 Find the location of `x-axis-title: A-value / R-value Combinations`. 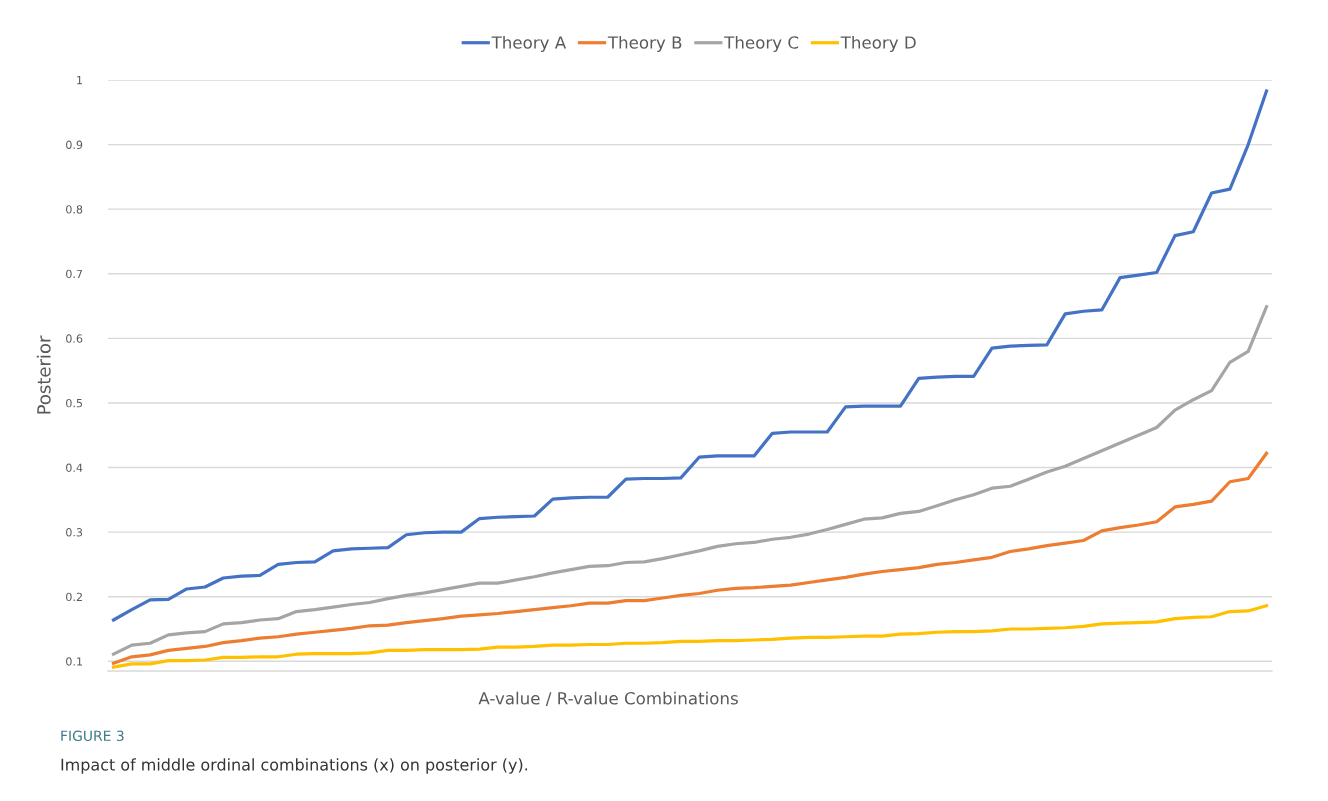

x-axis-title: A-value / R-value Combinations is located at coordinates (608, 698).